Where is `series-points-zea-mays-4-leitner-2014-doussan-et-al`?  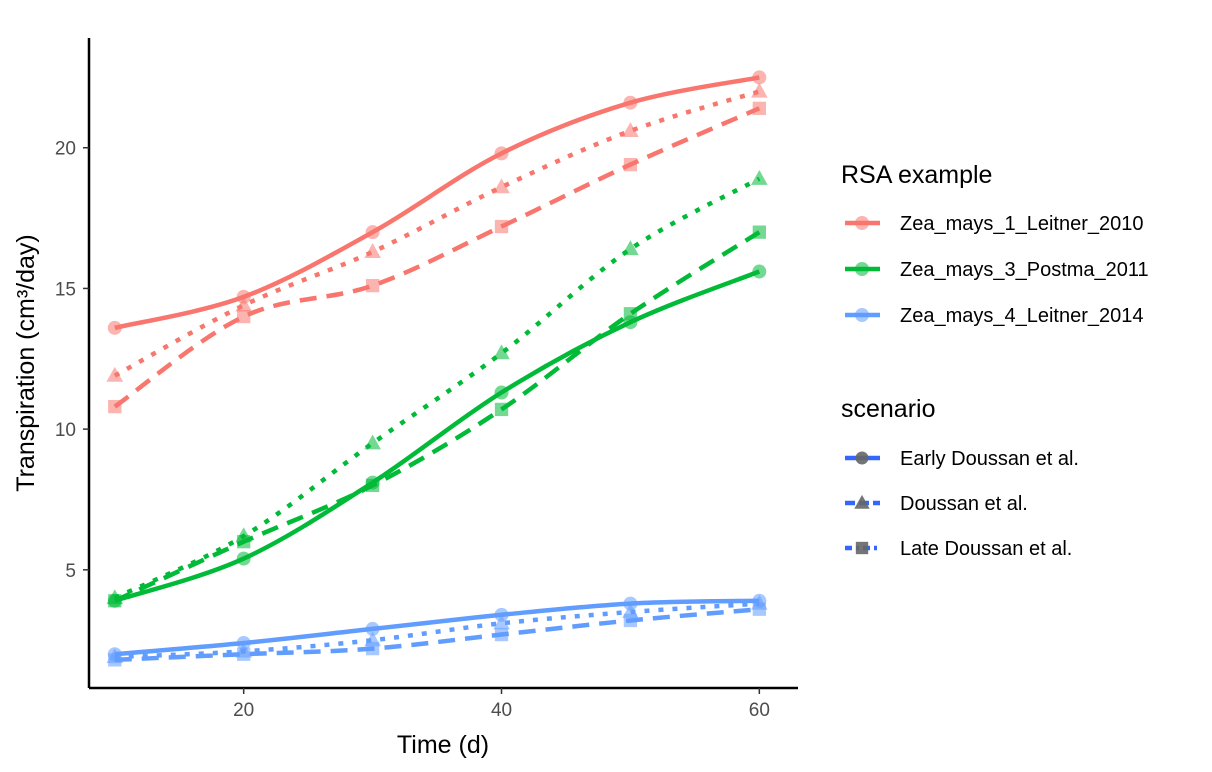
series-points-zea-mays-4-leitner-2014-doussan-et-al is located at coordinates (437, 629).